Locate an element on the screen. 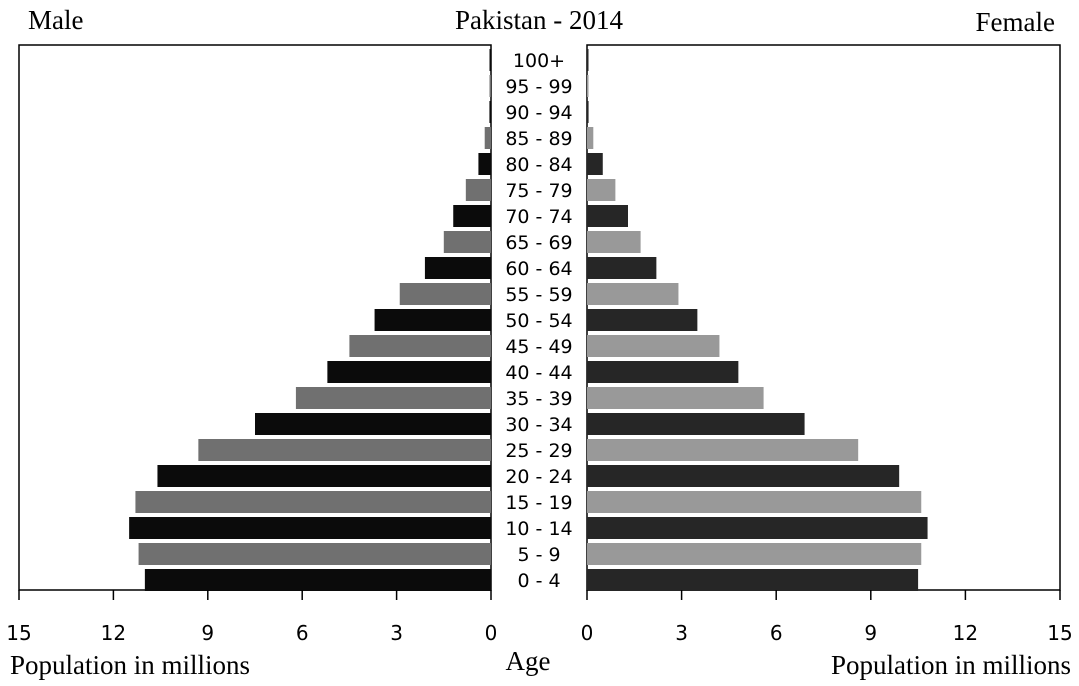 The width and height of the screenshot is (1079, 686). female-tick-label-6: 6 is located at coordinates (776, 633).